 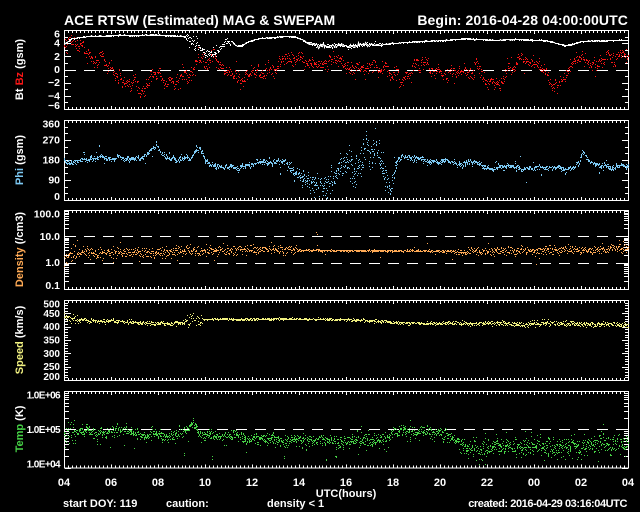 What do you see at coordinates (534, 483) in the screenshot?
I see `svg-text: 00` at bounding box center [534, 483].